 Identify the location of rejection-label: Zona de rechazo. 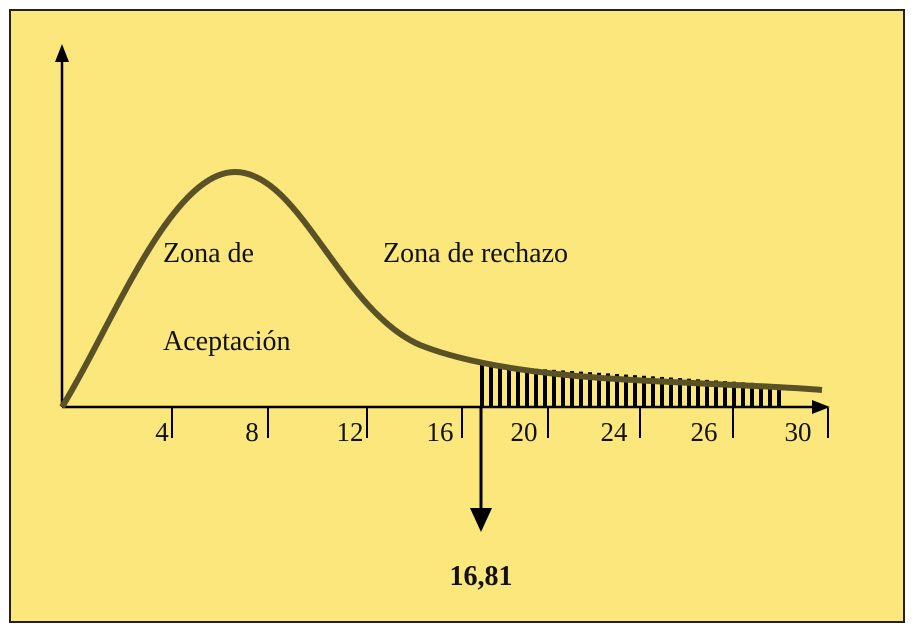
(475, 253).